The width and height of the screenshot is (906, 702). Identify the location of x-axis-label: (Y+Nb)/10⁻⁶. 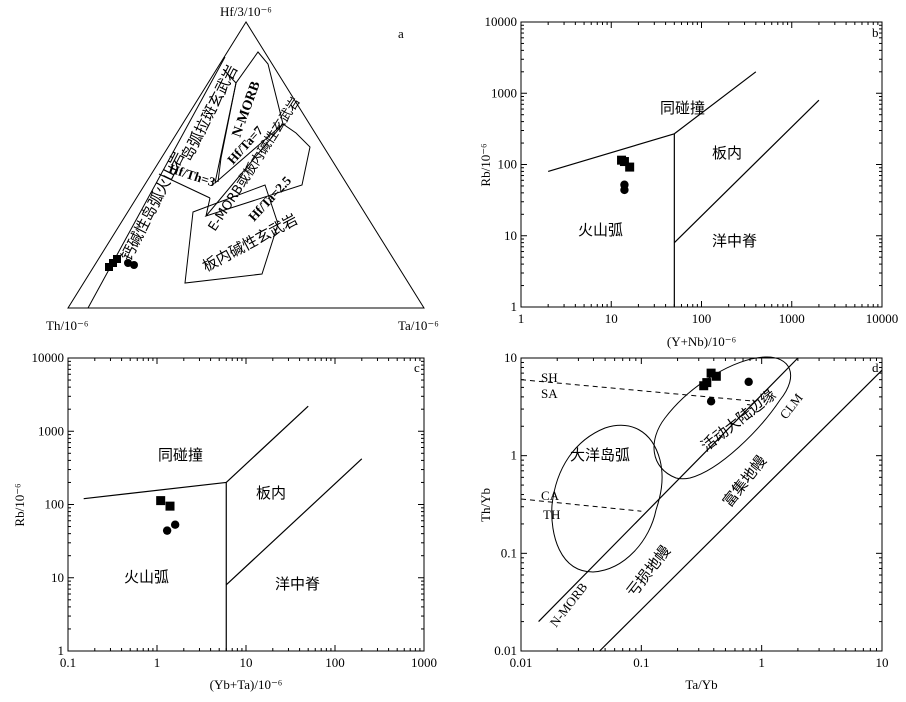
(701, 341).